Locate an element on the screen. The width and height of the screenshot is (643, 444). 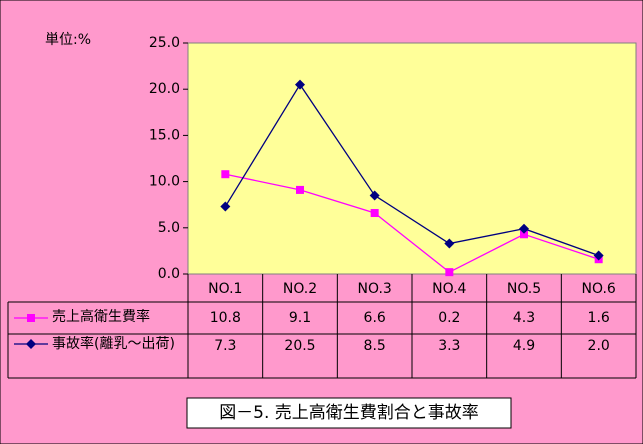
table-value: 1.6 is located at coordinates (599, 318).